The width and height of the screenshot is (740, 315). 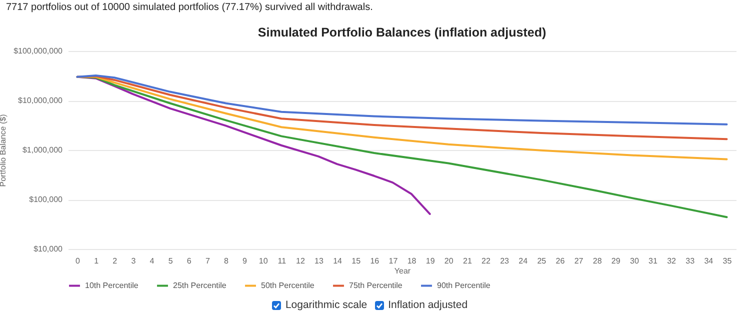 What do you see at coordinates (97, 261) in the screenshot?
I see `x-tick-label: 1` at bounding box center [97, 261].